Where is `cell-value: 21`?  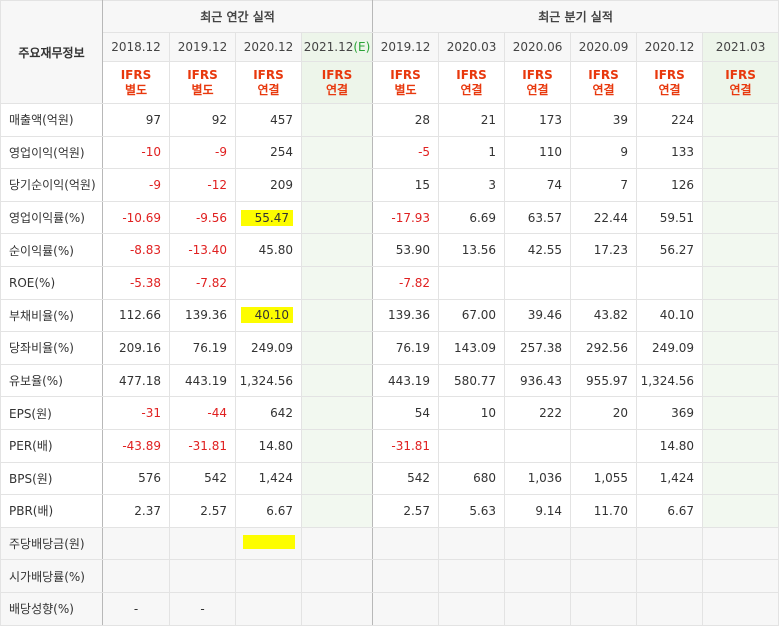 cell-value: 21 is located at coordinates (488, 119).